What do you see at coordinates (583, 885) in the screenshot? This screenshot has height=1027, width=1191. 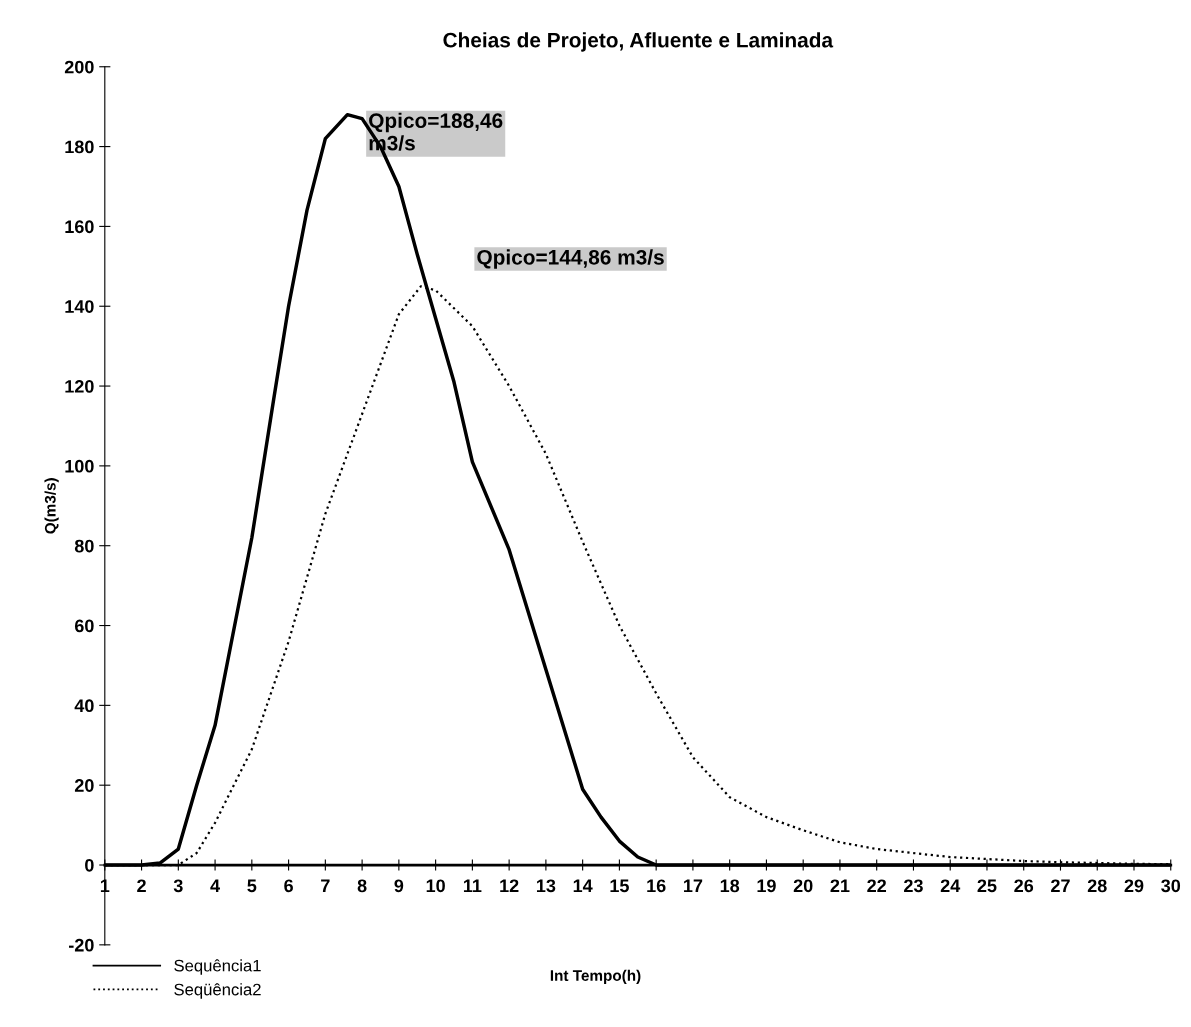 I see `x-tick-label: 14` at bounding box center [583, 885].